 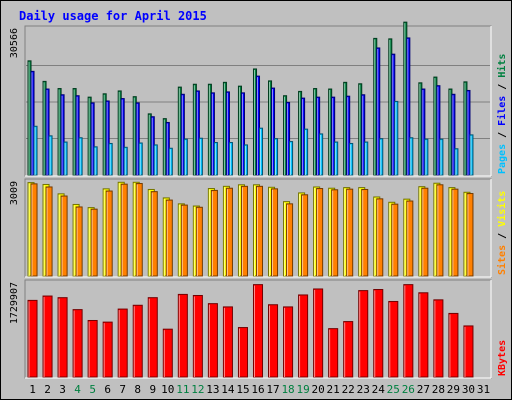 I want to click on x-tick-day-12: 12, so click(x=197, y=389).